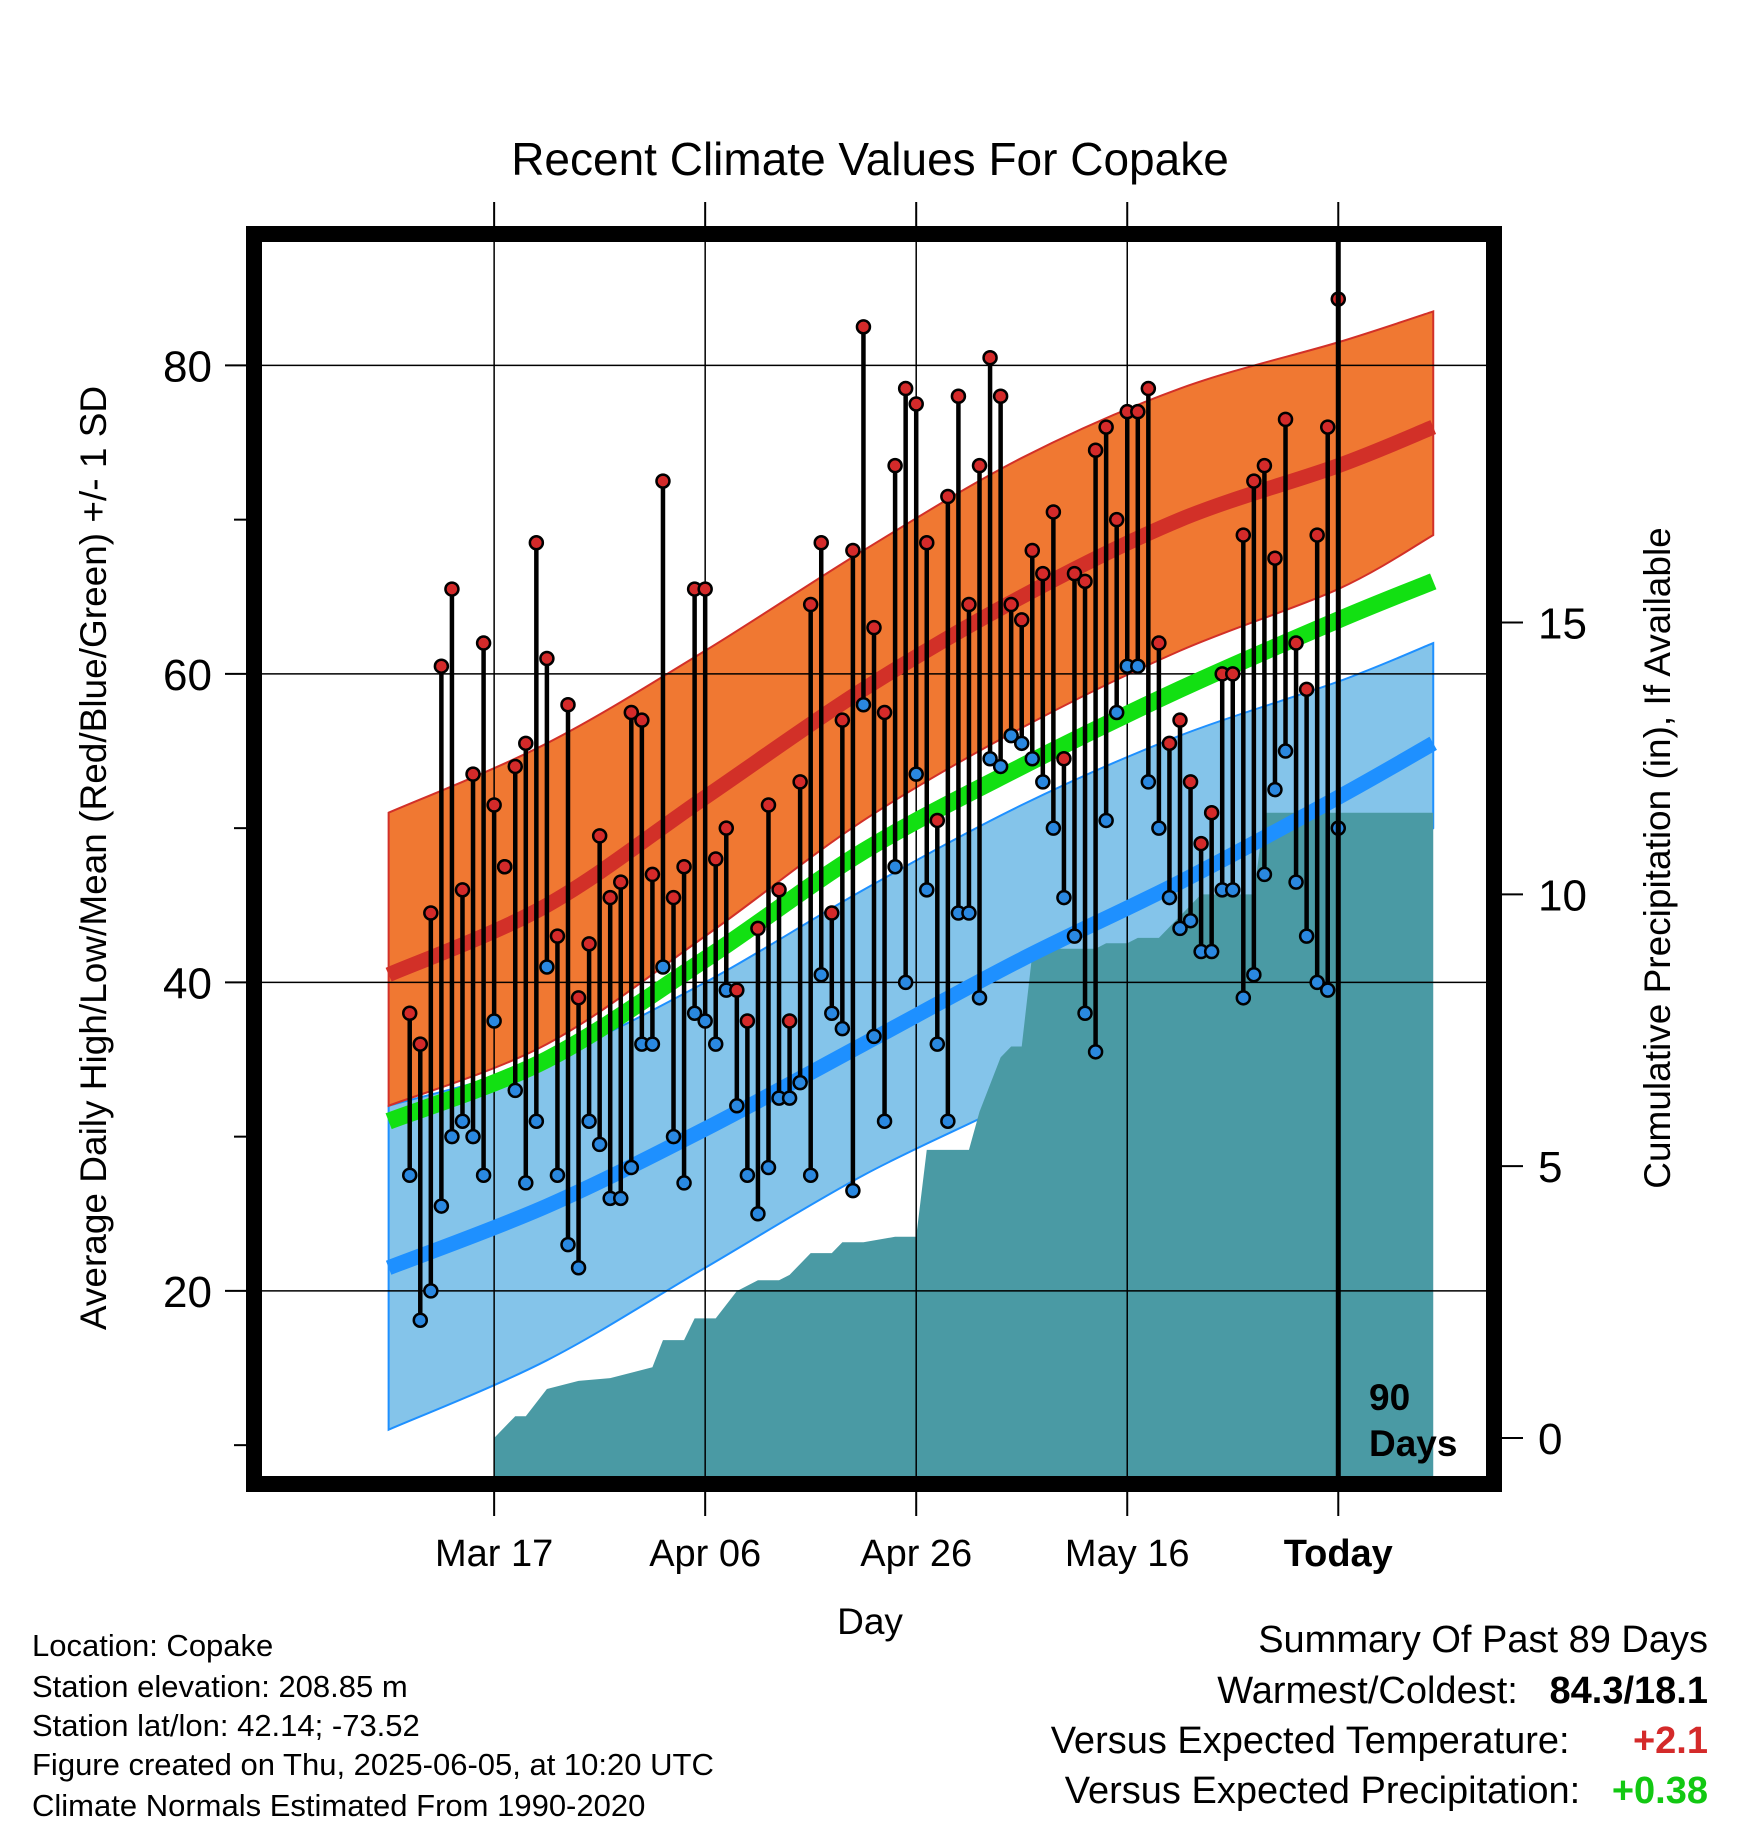  Describe the element at coordinates (187, 366) in the screenshot. I see `y-tick-label-3: 80` at that location.